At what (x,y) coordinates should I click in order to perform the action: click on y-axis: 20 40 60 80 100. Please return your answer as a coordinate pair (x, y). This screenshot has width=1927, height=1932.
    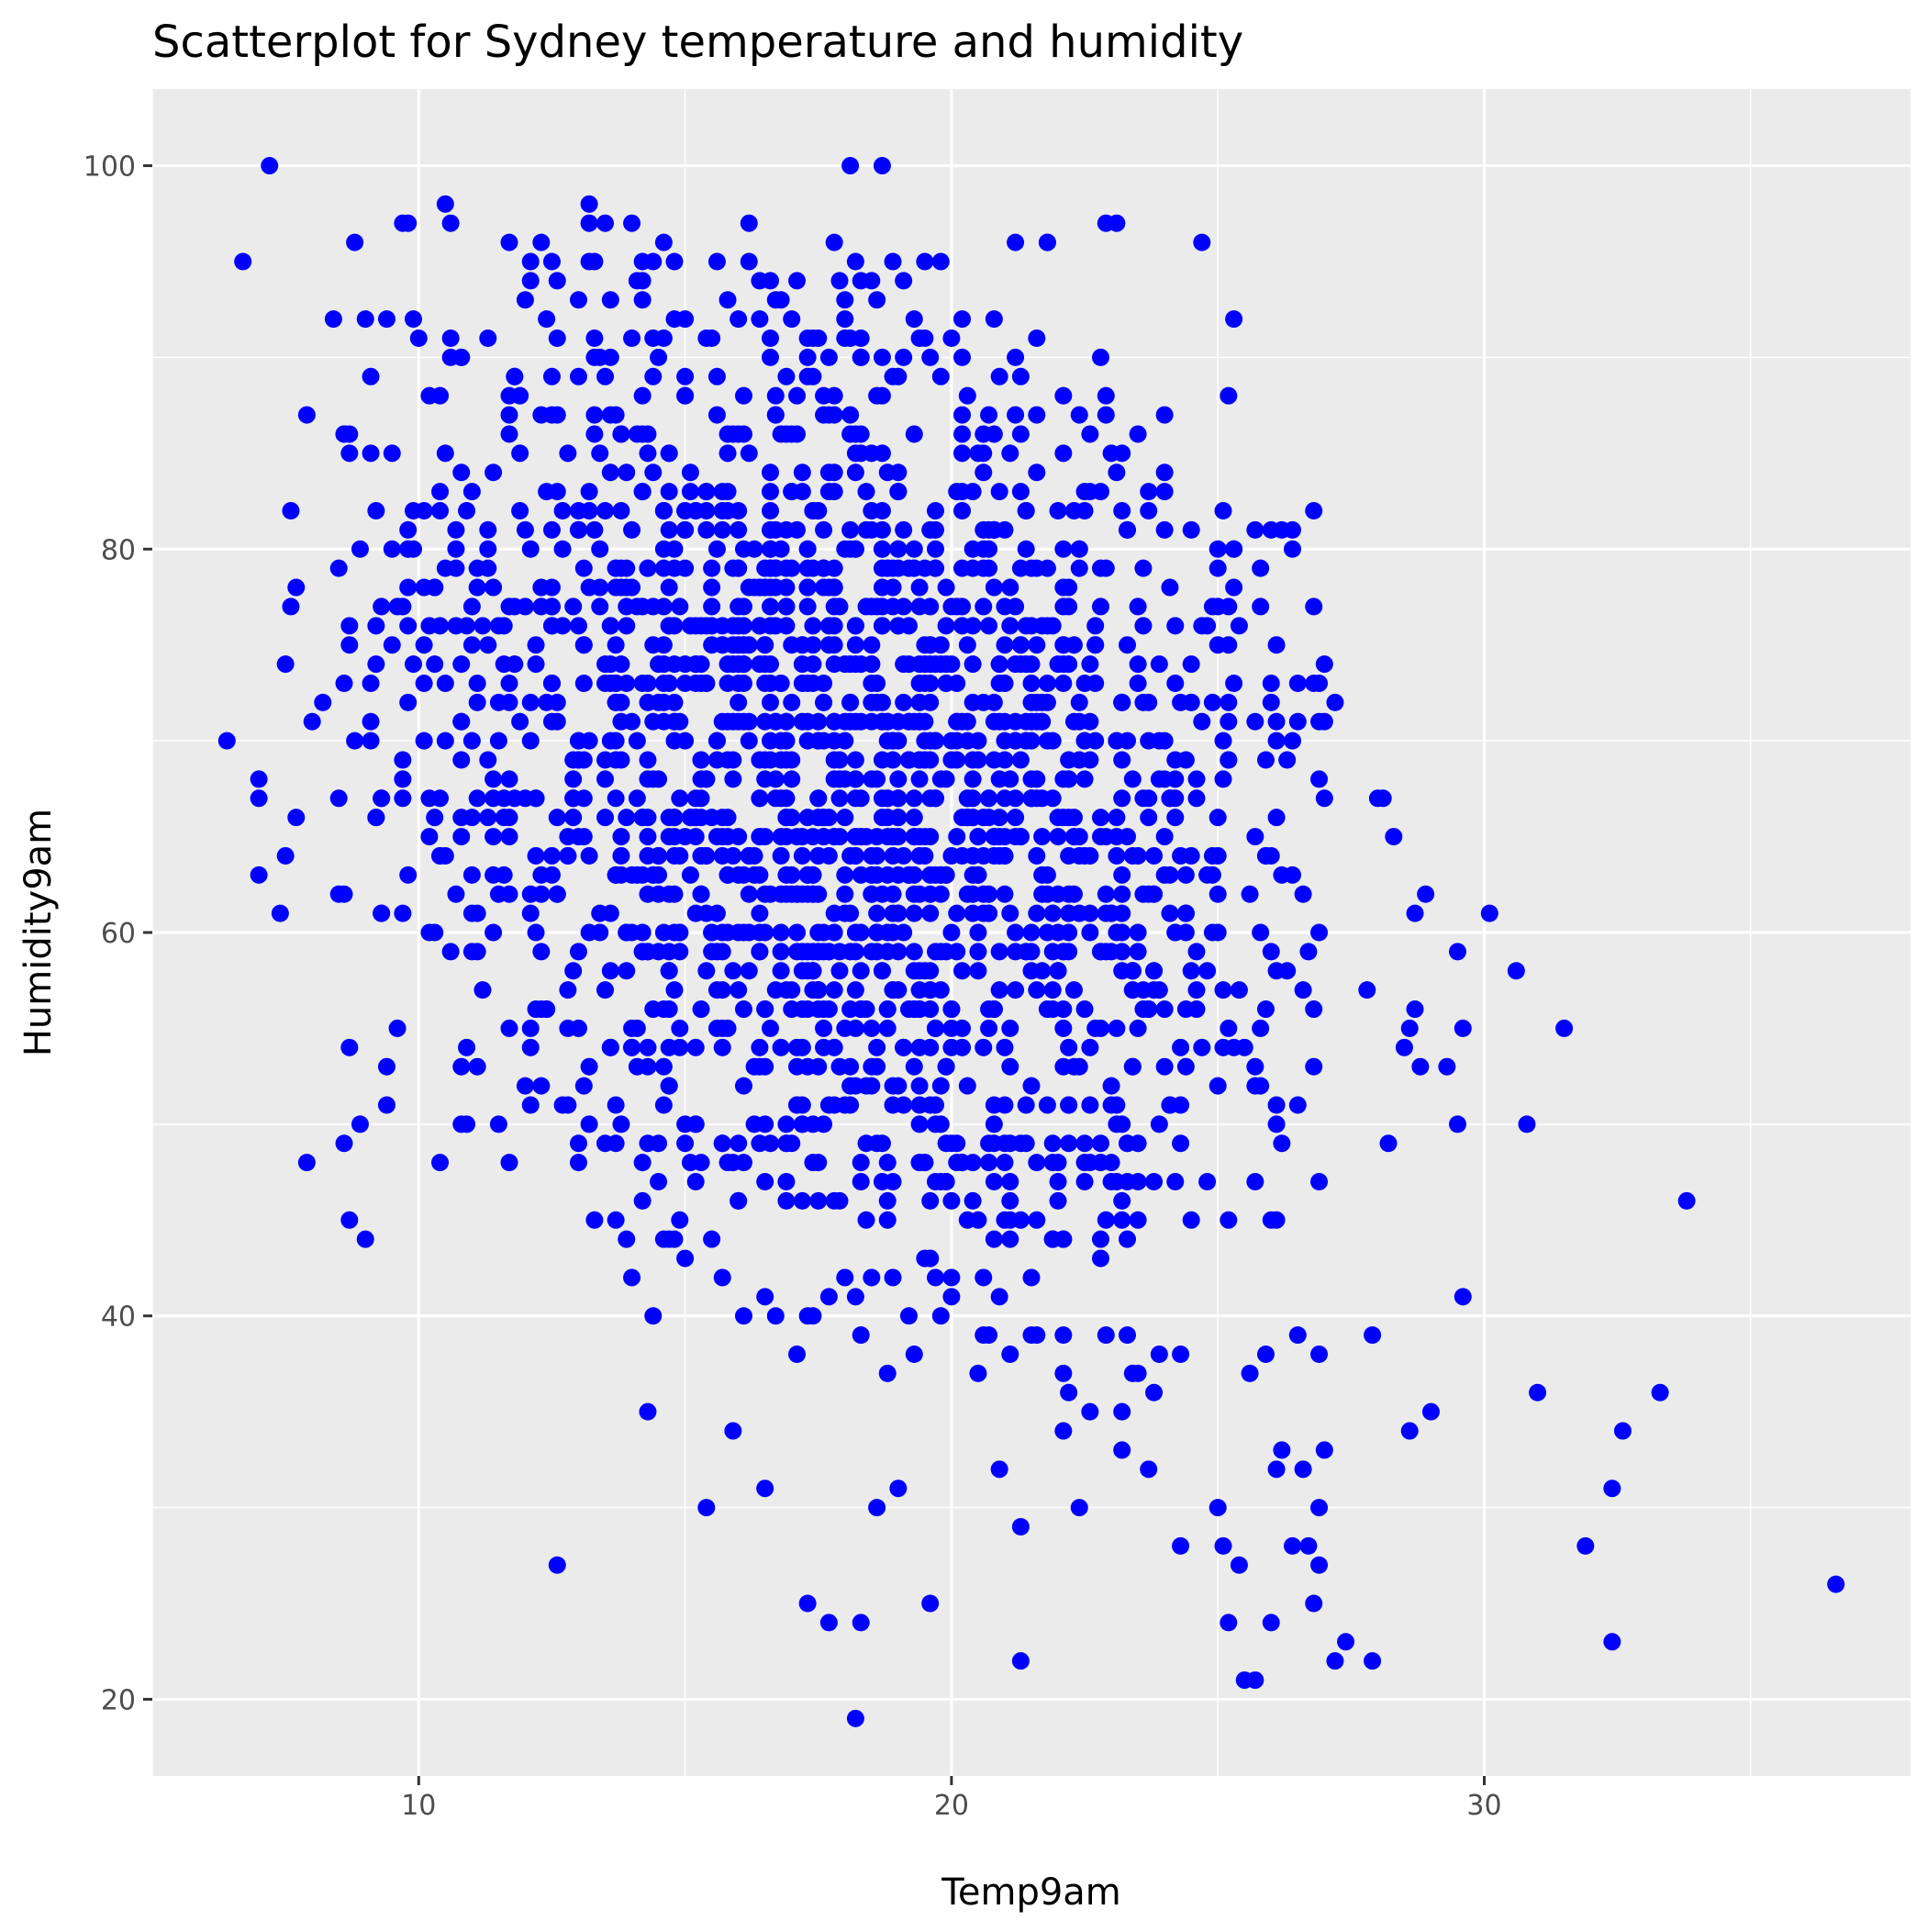
    Looking at the image, I should click on (118, 933).